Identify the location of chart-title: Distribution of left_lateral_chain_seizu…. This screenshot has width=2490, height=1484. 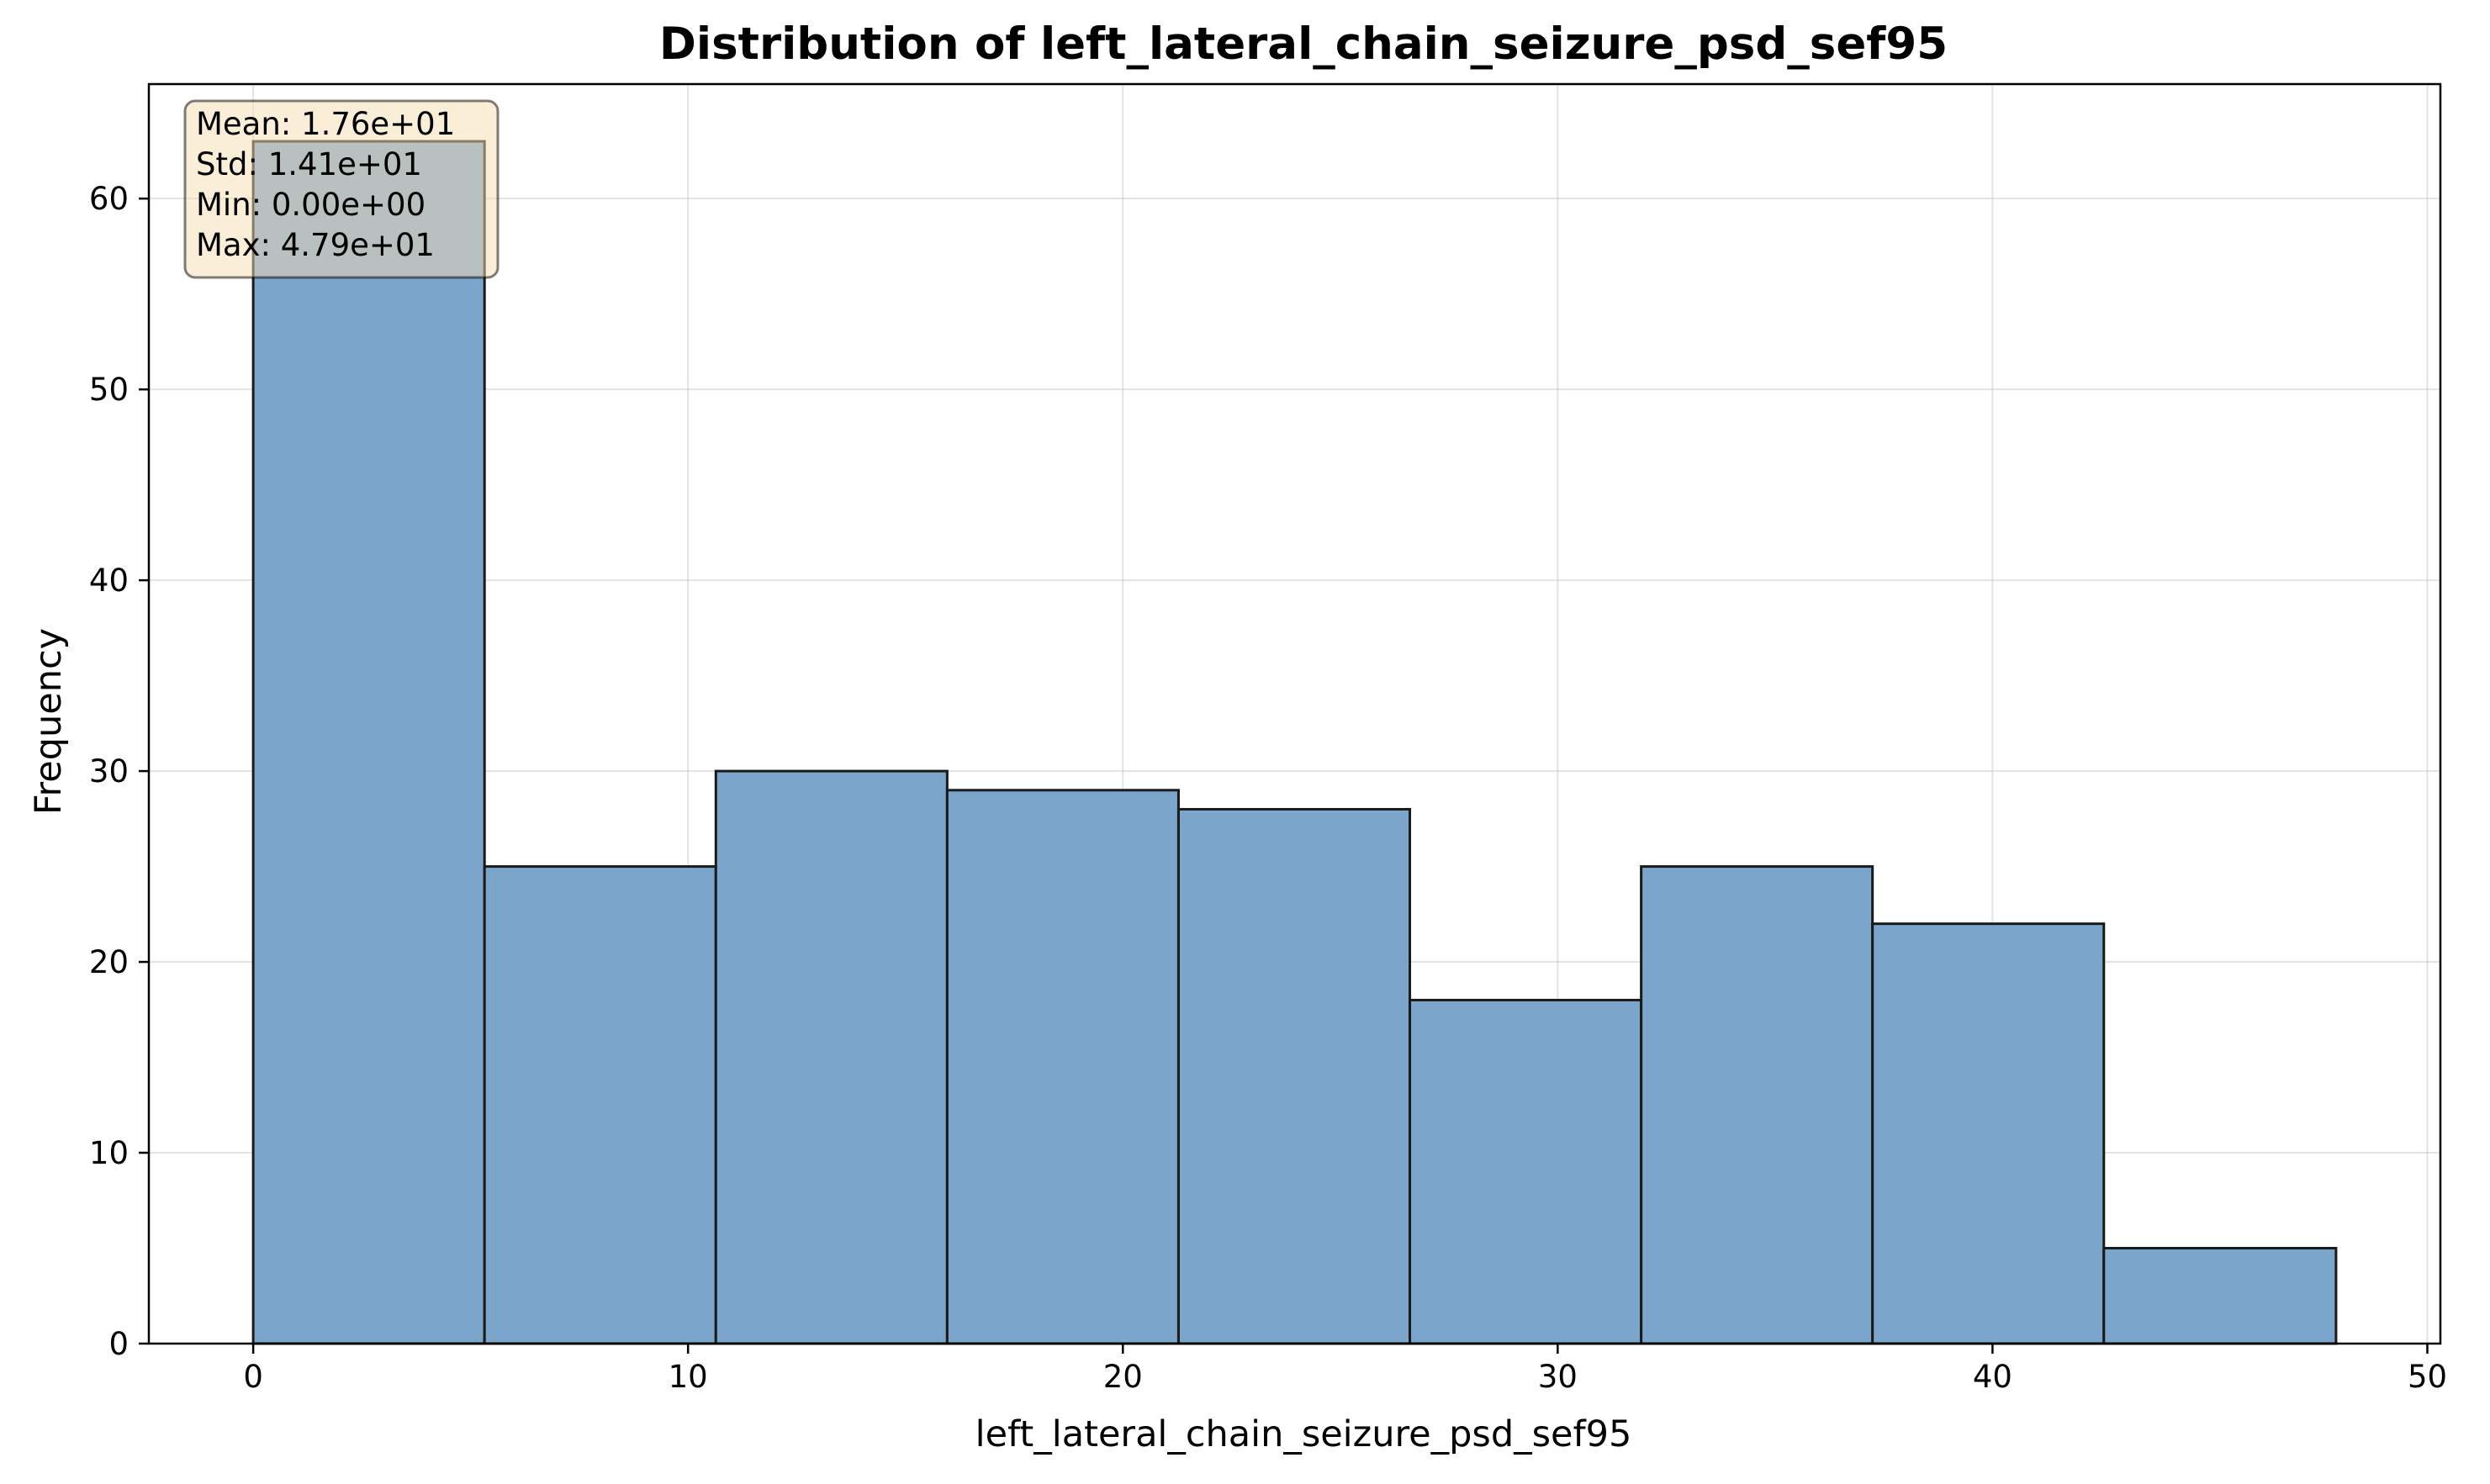
(1303, 44).